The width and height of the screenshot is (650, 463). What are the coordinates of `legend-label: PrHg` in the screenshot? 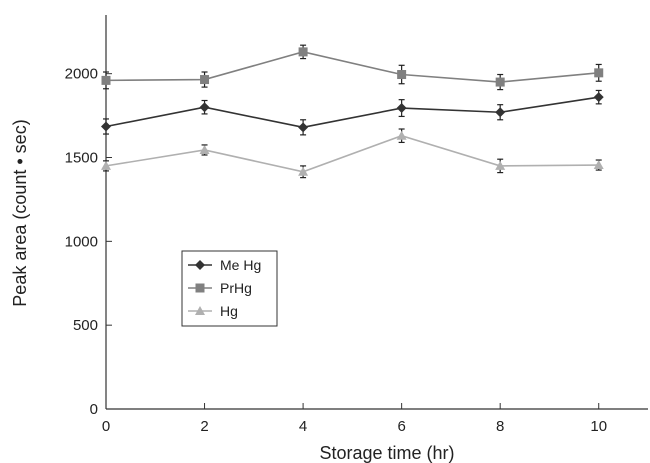 It's located at (236, 288).